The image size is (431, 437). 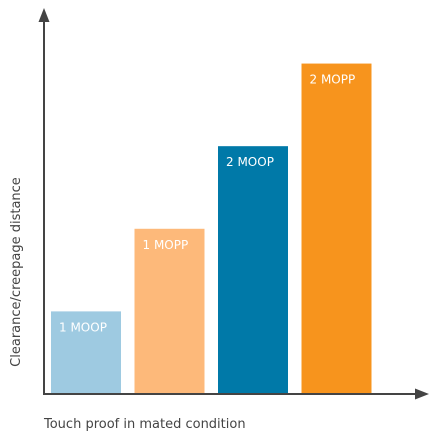 I want to click on bar-1-moop, so click(x=86, y=352).